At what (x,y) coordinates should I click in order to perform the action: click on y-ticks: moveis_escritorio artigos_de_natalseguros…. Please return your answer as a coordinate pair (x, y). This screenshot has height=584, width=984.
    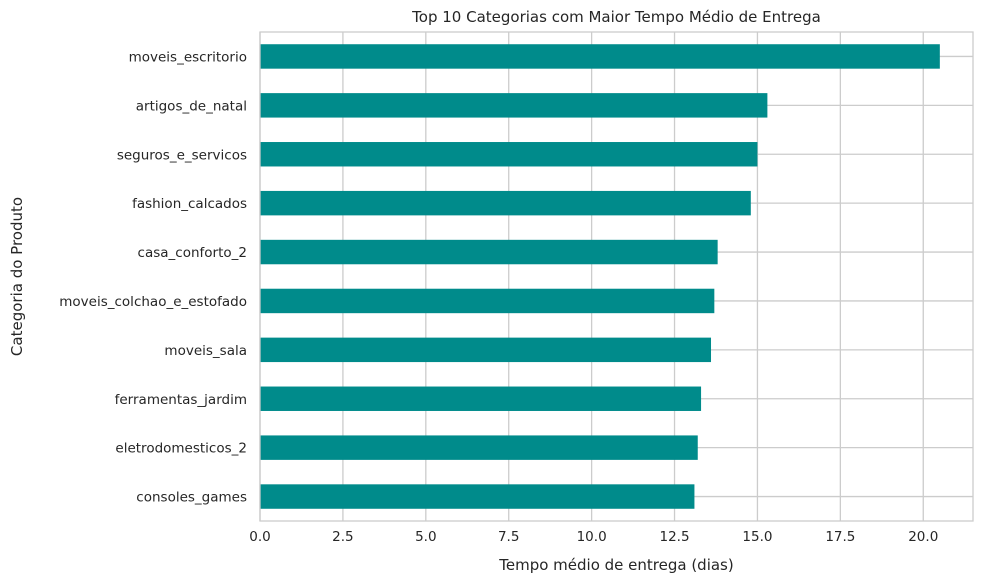
    Looking at the image, I should click on (153, 277).